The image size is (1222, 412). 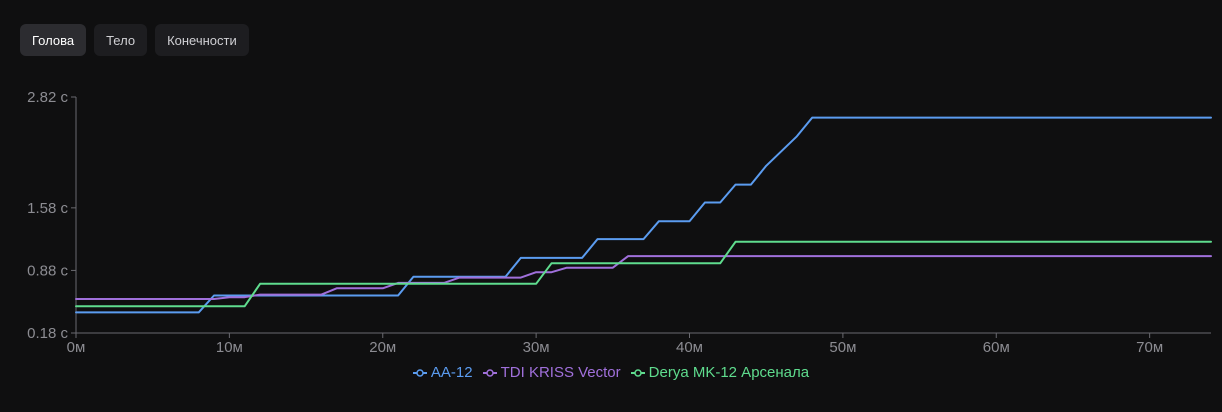 I want to click on y-tick-label: 2.82 с, so click(x=47, y=97).